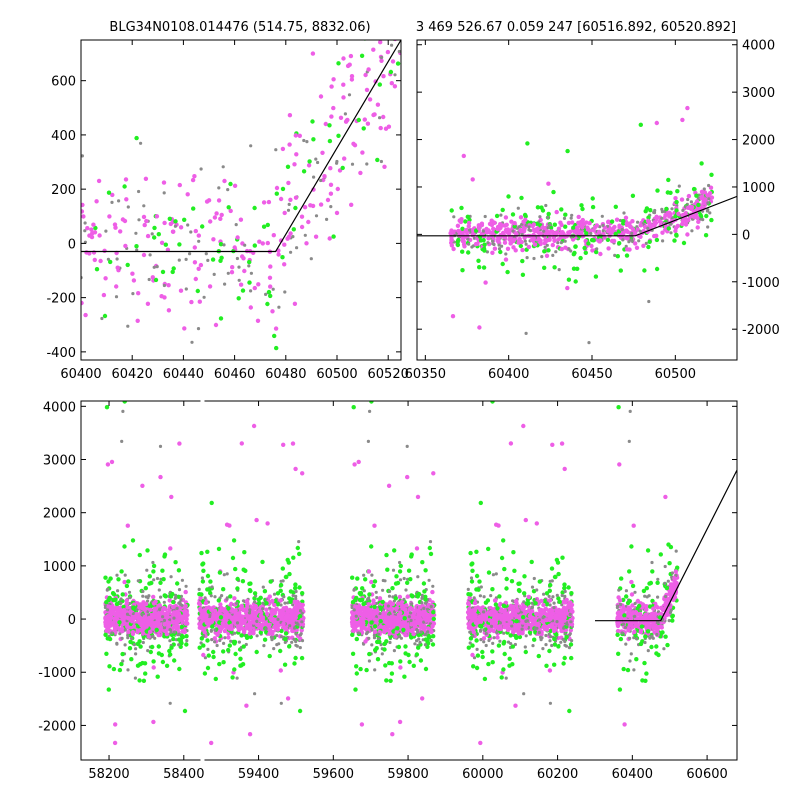 The image size is (800, 800). What do you see at coordinates (61, 299) in the screenshot?
I see `y-tick-label: -200` at bounding box center [61, 299].